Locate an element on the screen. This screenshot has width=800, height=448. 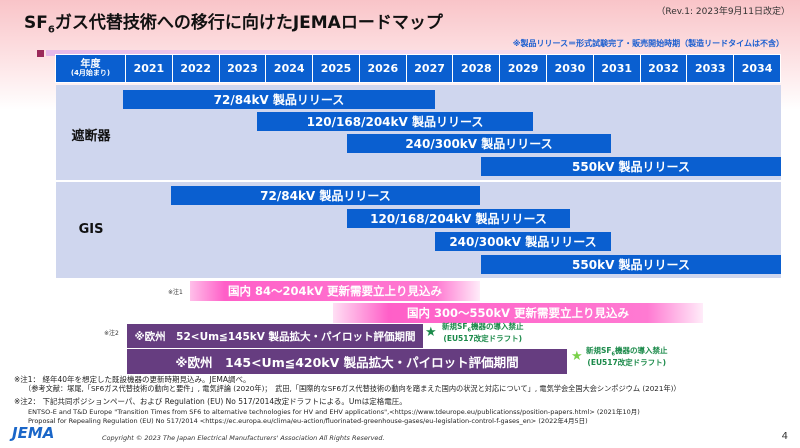
jema-logo: JEMA is located at coordinates (33, 433).